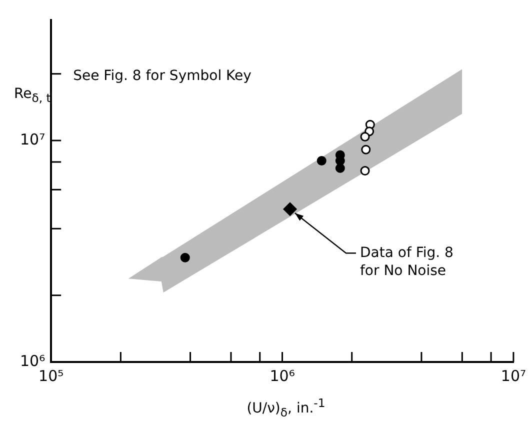 The height and width of the screenshot is (422, 532). What do you see at coordinates (162, 76) in the screenshot?
I see `annotation: See Fig. 8 for Symbol Key` at bounding box center [162, 76].